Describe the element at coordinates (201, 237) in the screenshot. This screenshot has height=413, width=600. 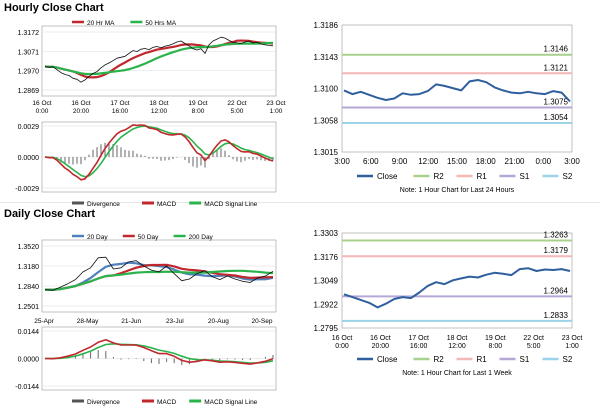
I see `daily-legend-label: 200 Day` at that location.